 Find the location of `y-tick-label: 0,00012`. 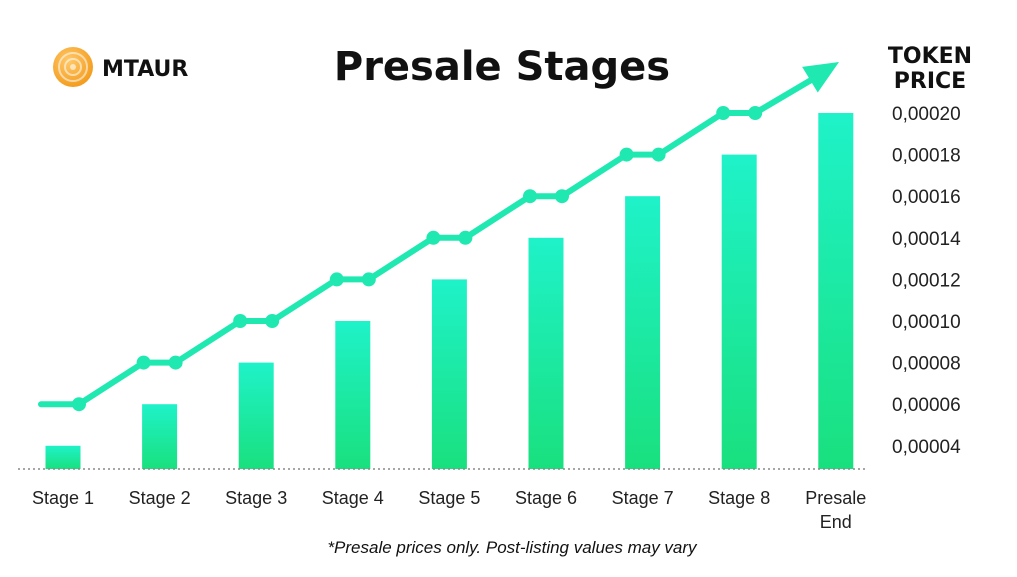

y-tick-label: 0,00012 is located at coordinates (926, 280).